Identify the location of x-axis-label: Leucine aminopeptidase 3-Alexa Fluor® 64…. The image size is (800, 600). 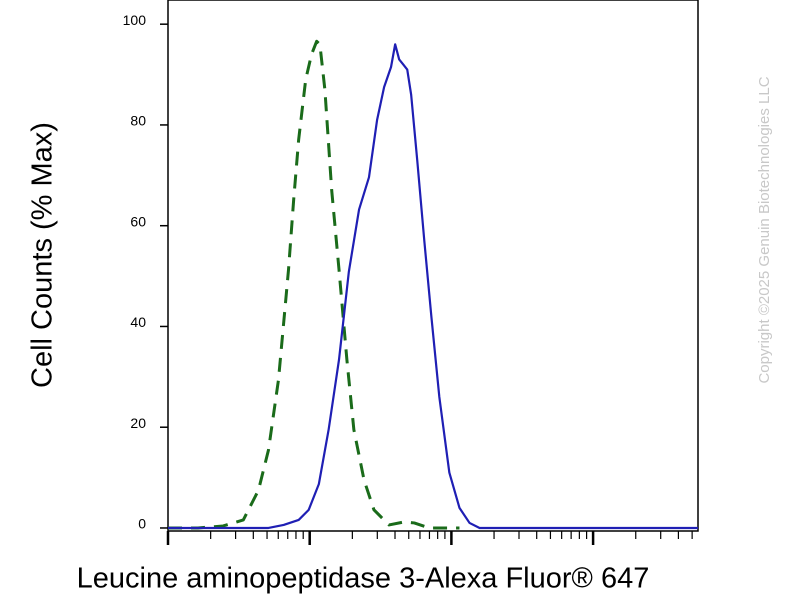
(363, 579).